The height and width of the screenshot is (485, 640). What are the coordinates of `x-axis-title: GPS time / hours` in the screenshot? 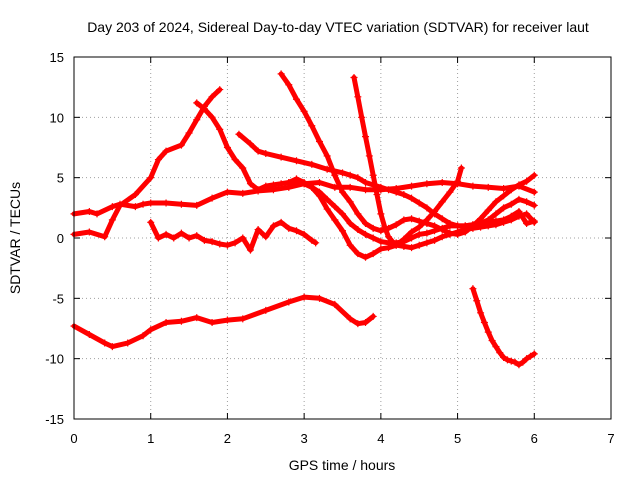 It's located at (342, 465).